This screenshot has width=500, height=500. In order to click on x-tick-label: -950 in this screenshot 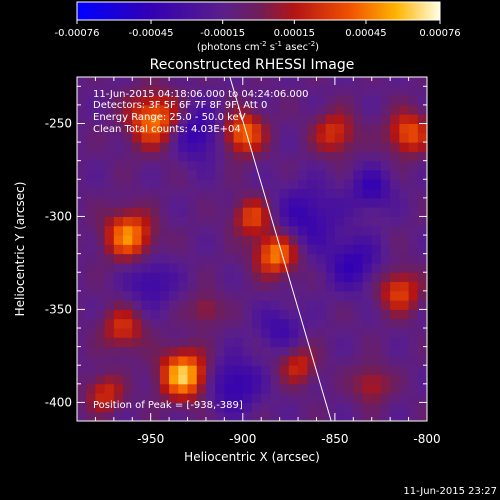, I will do `click(150, 439)`.